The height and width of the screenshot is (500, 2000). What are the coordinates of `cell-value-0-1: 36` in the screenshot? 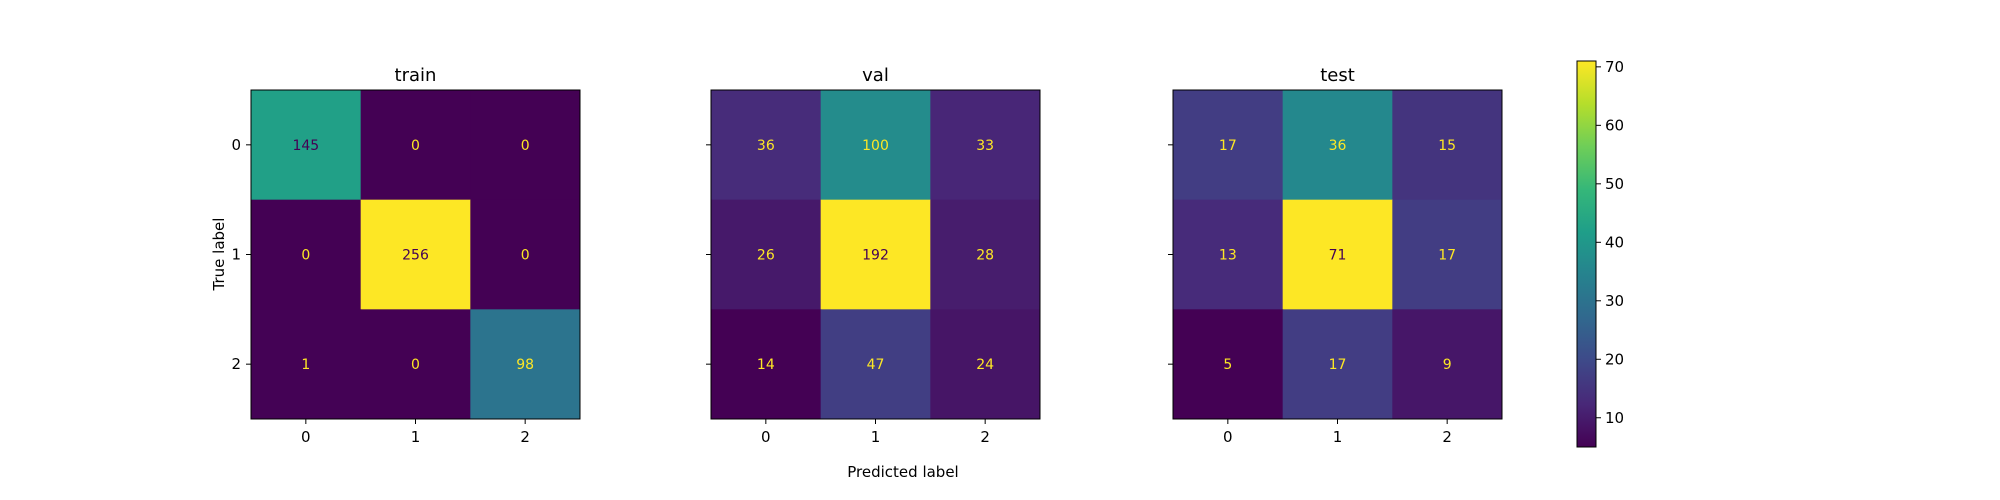 It's located at (1338, 146).